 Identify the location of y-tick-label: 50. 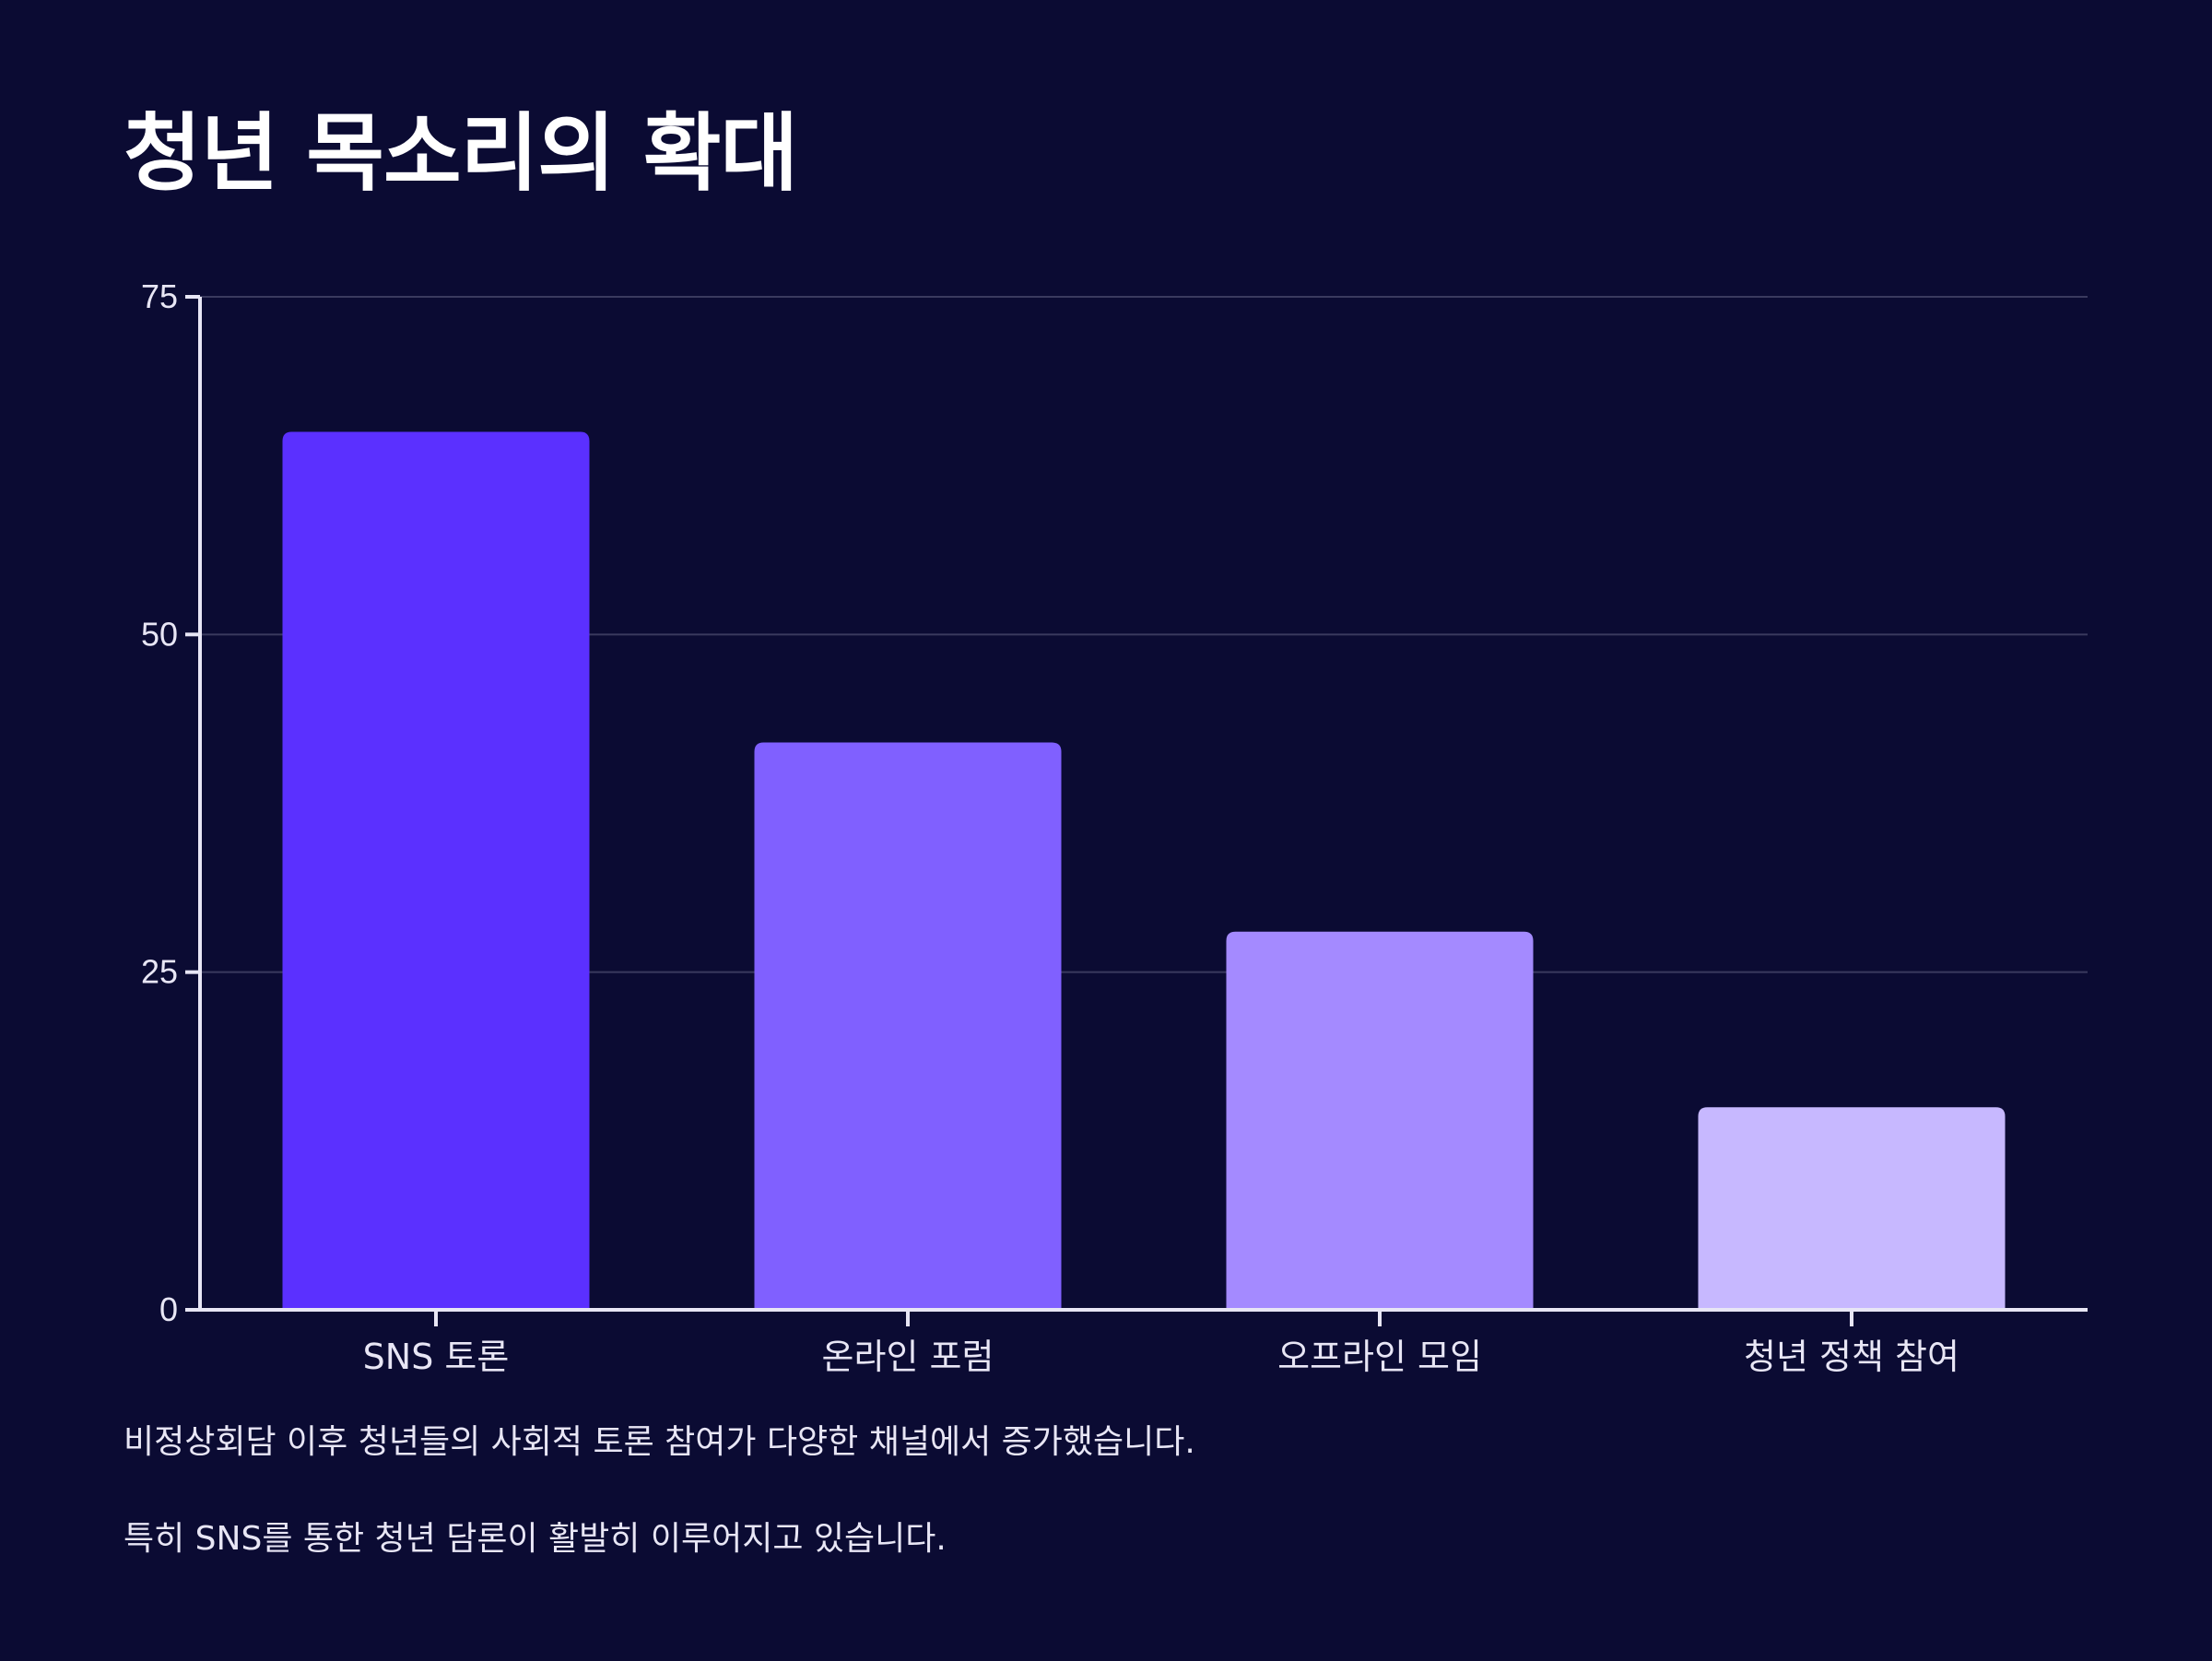
(159, 634).